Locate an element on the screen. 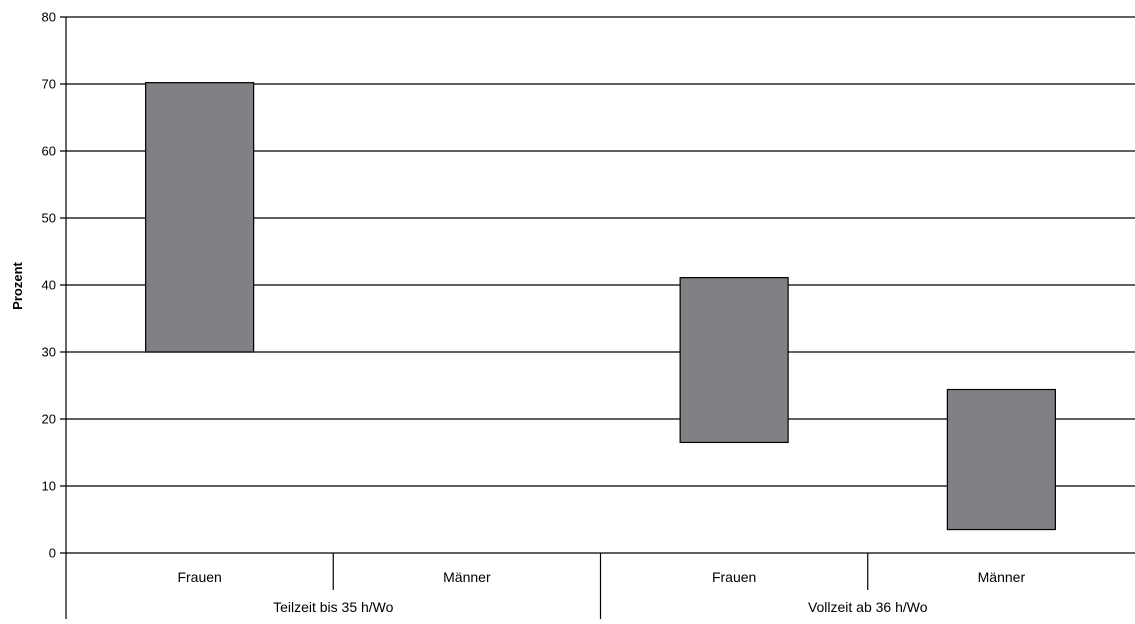  x-group-label: Teilzeit bis 35 h/Wo is located at coordinates (333, 607).